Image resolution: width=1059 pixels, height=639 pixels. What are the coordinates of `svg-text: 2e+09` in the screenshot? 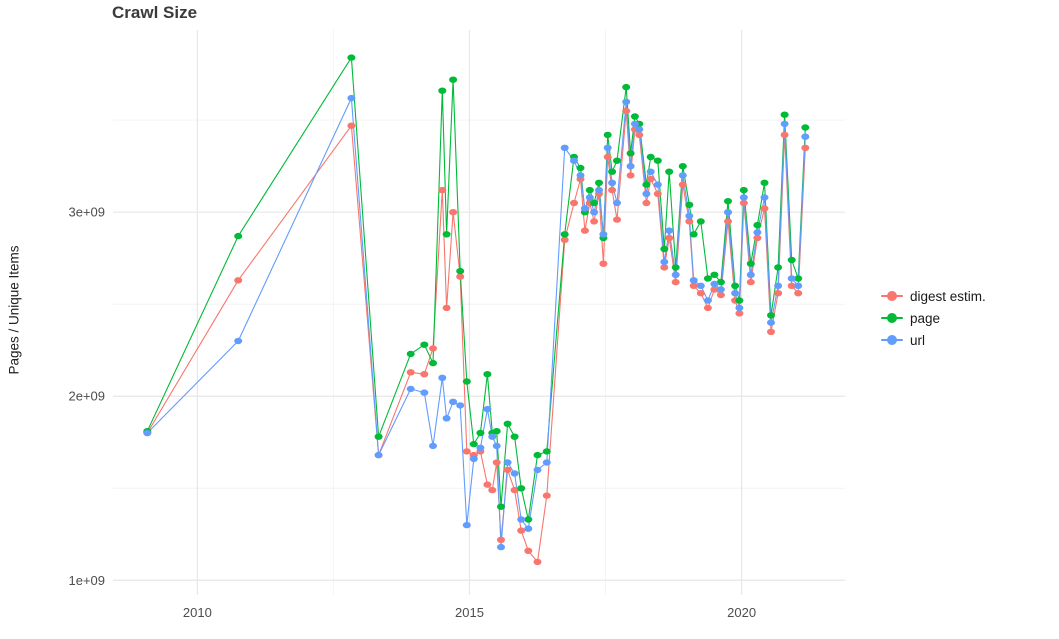 It's located at (86, 396).